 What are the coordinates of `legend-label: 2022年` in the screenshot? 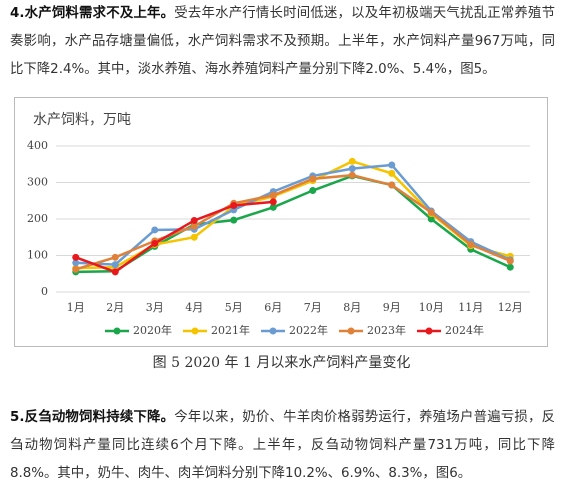 It's located at (308, 330).